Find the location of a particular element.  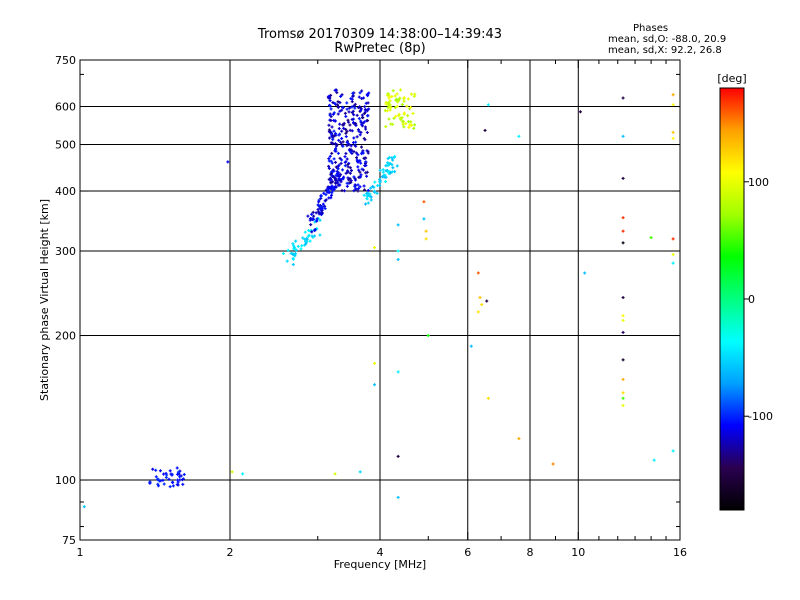

y-tick-label: 75 is located at coordinates (69, 540).